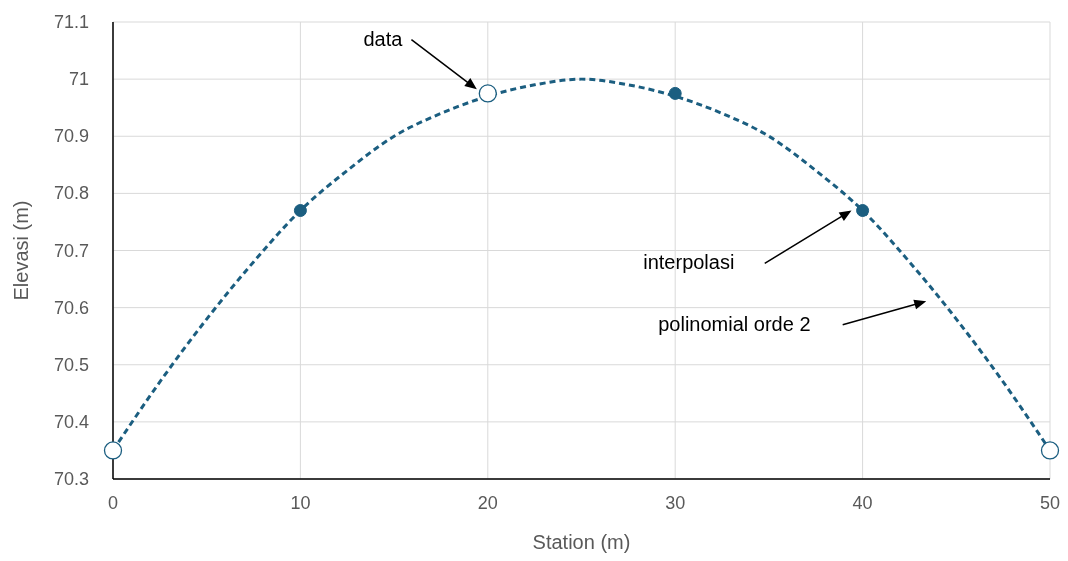  What do you see at coordinates (383, 38) in the screenshot?
I see `annotation: data` at bounding box center [383, 38].